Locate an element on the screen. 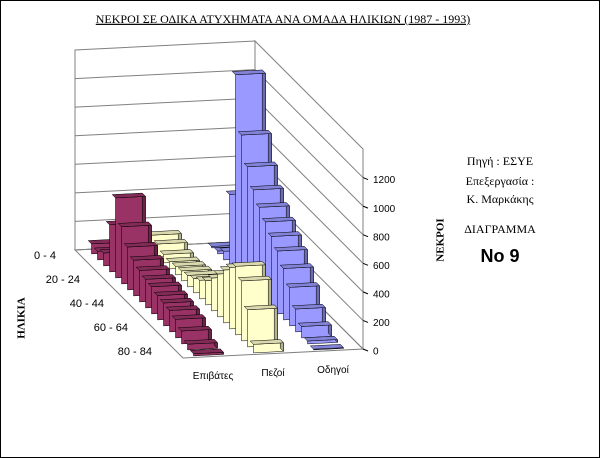 Image resolution: width=600 pixels, height=458 pixels. x-tick-label: 60 - 64 is located at coordinates (111, 328).